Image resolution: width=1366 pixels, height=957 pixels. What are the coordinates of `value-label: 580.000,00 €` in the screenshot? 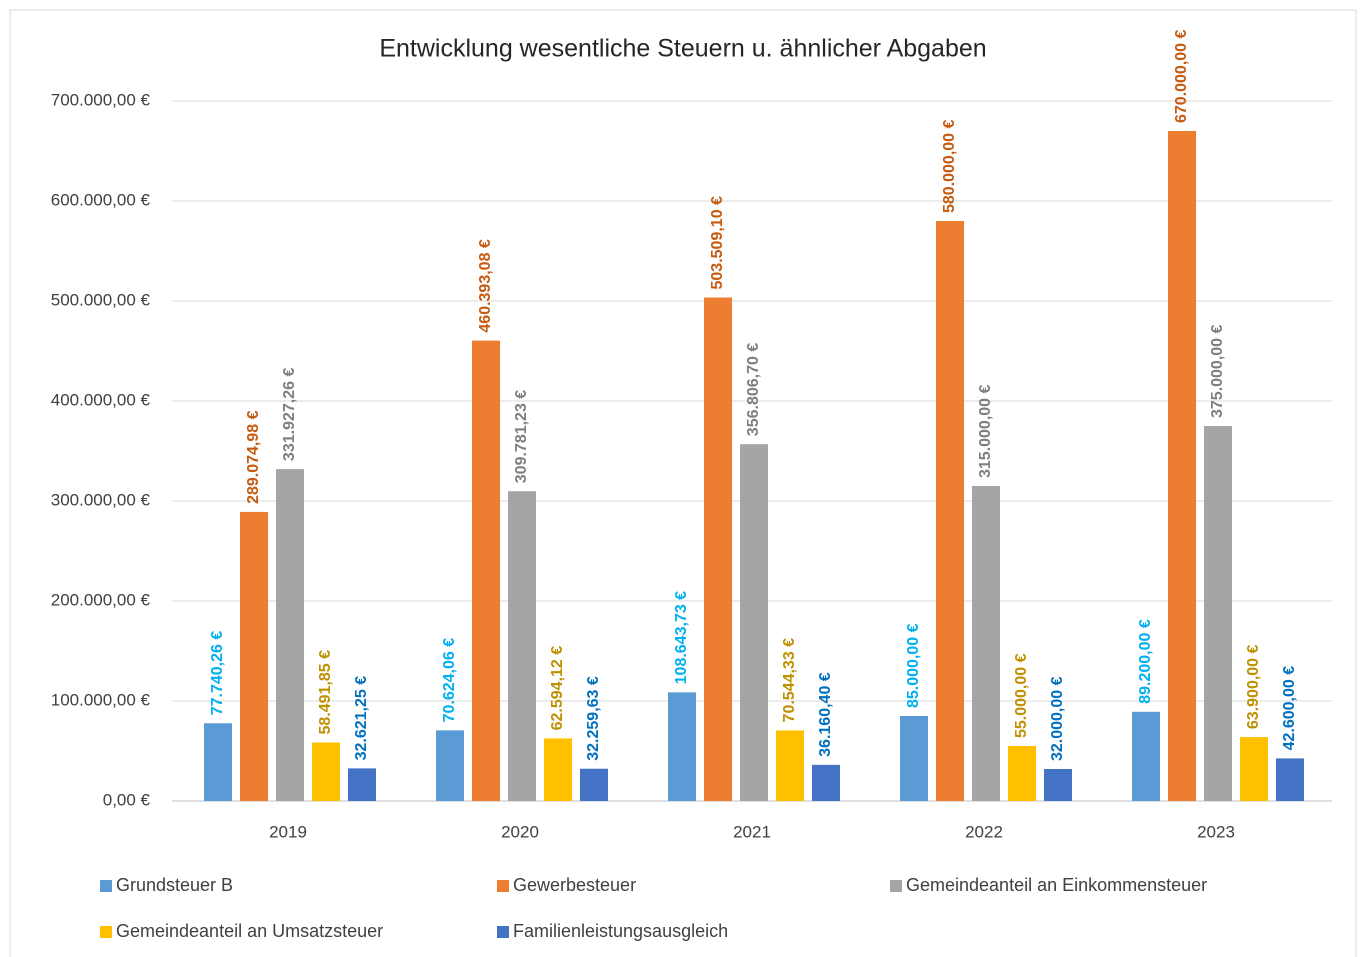 It's located at (949, 166).